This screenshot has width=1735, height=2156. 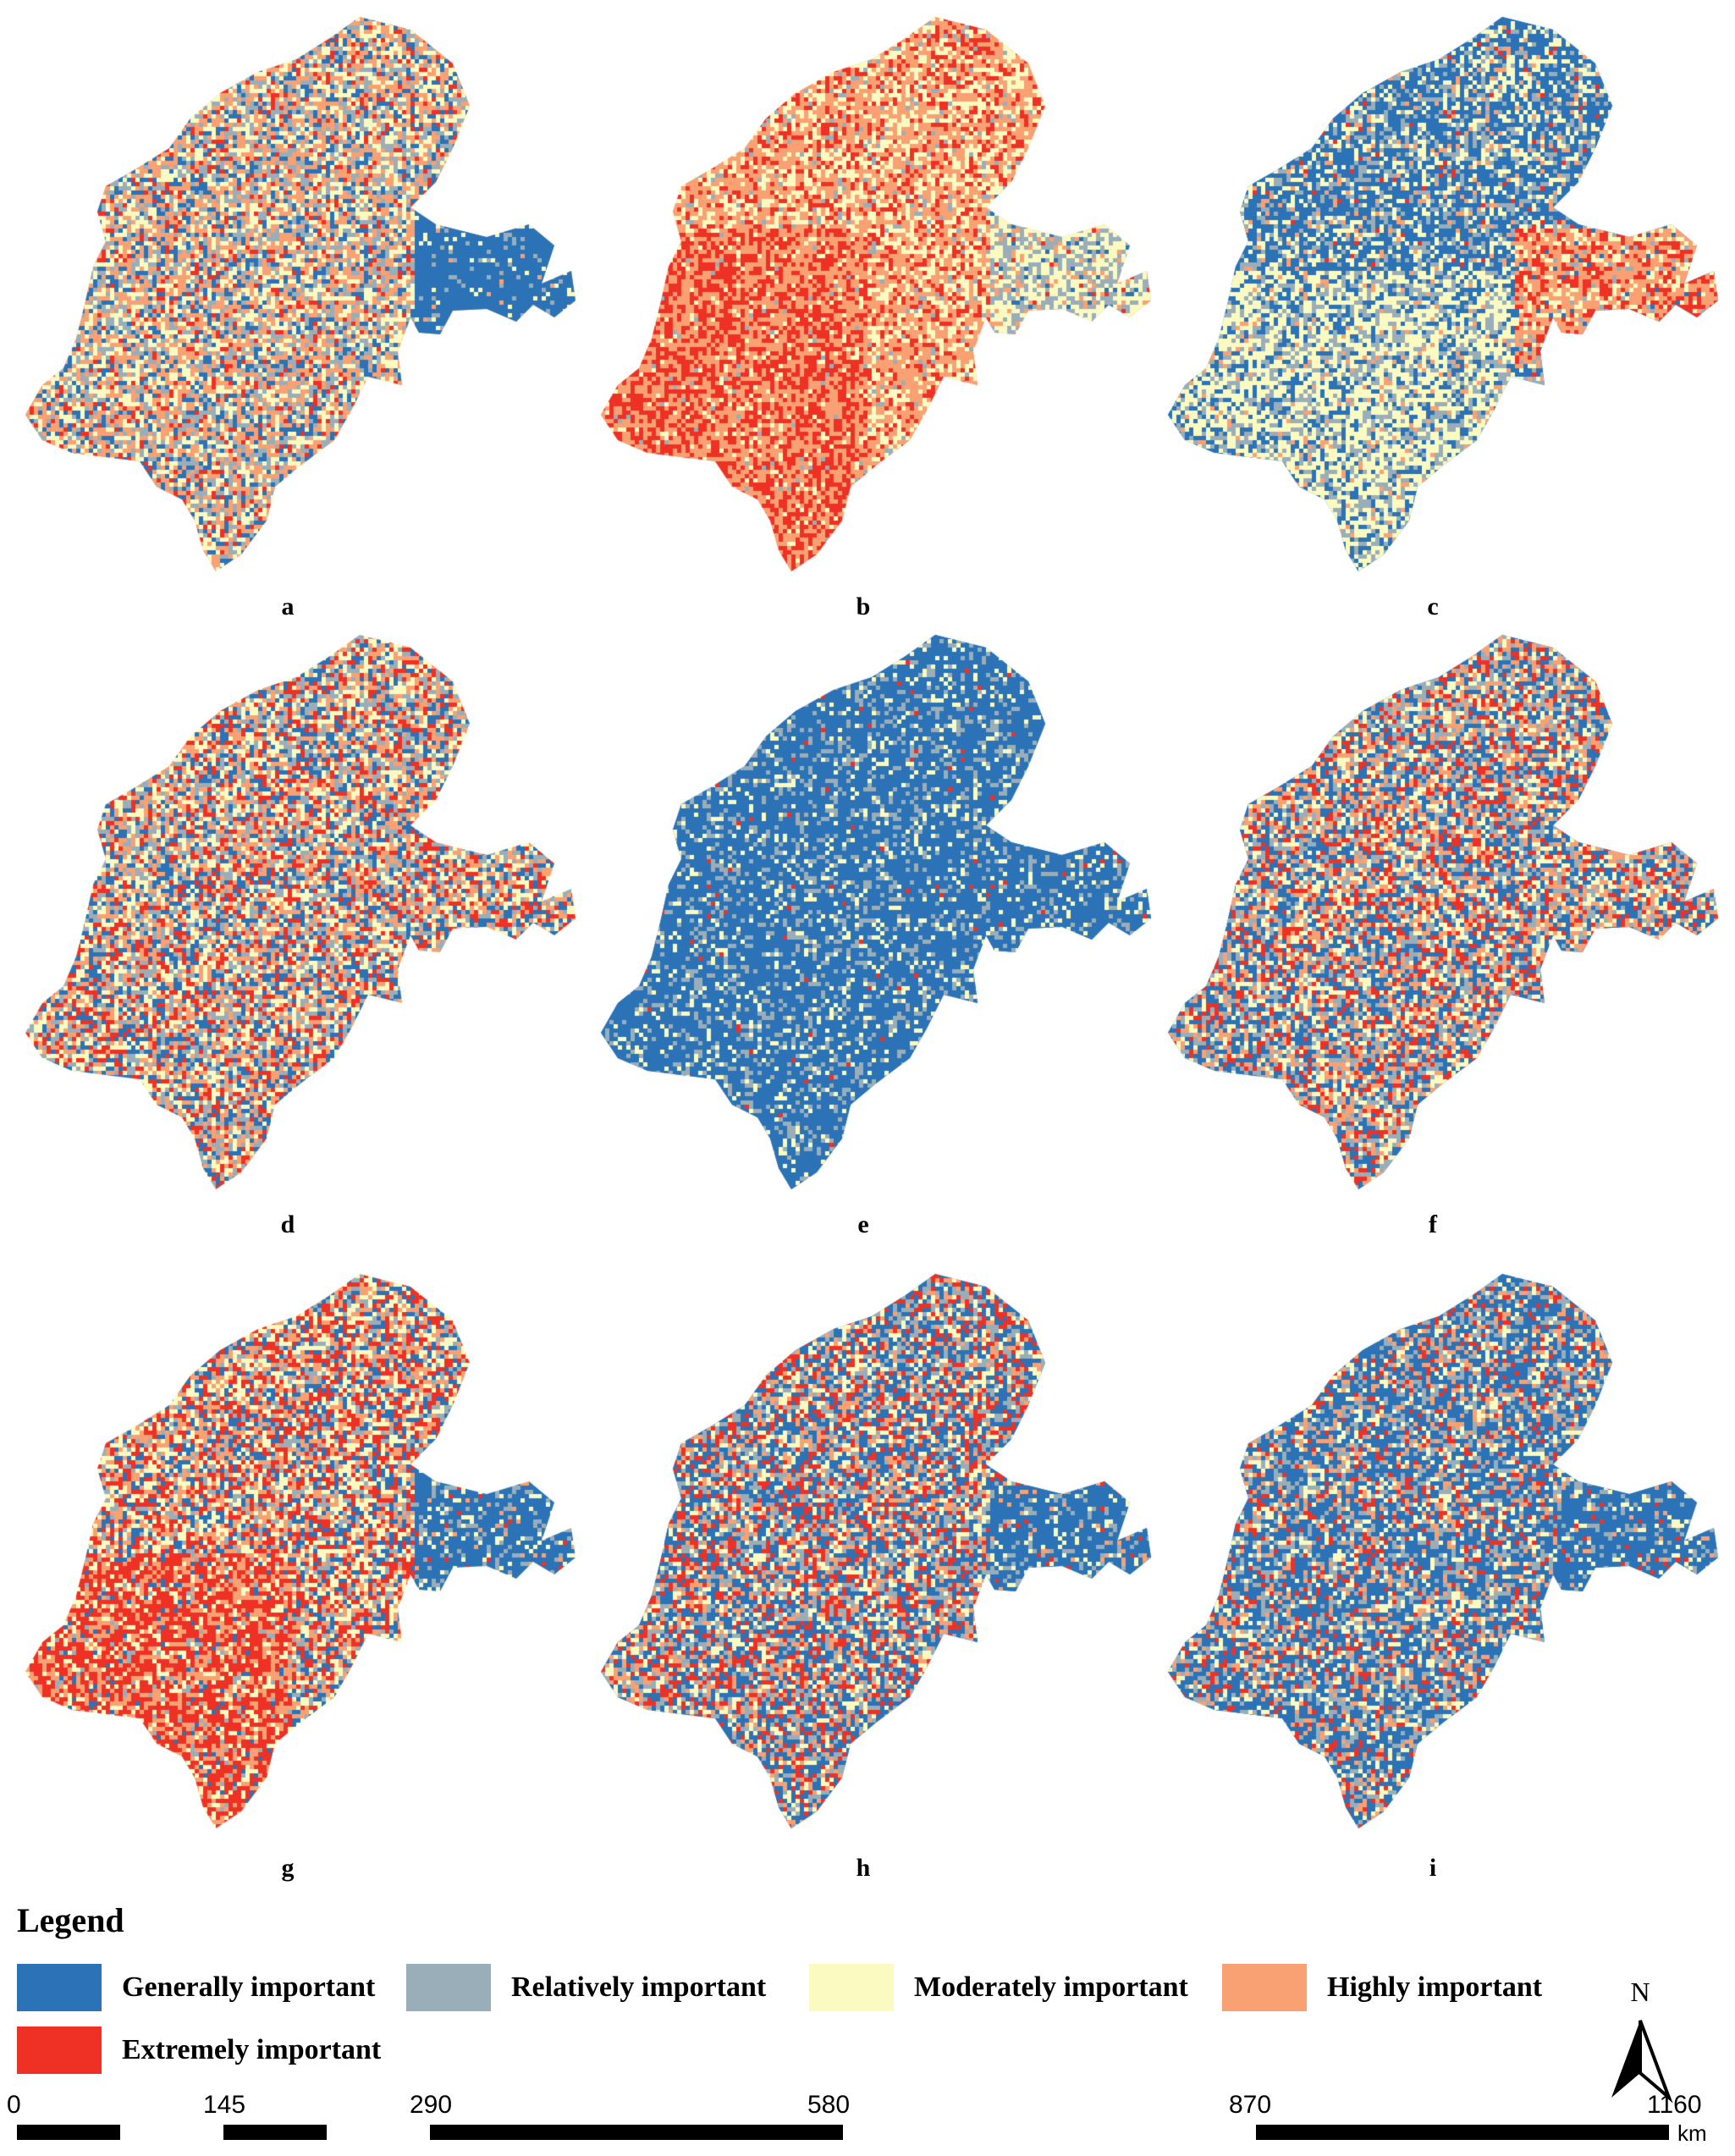 I want to click on legend-item-generally: Generally important, so click(x=196, y=1987).